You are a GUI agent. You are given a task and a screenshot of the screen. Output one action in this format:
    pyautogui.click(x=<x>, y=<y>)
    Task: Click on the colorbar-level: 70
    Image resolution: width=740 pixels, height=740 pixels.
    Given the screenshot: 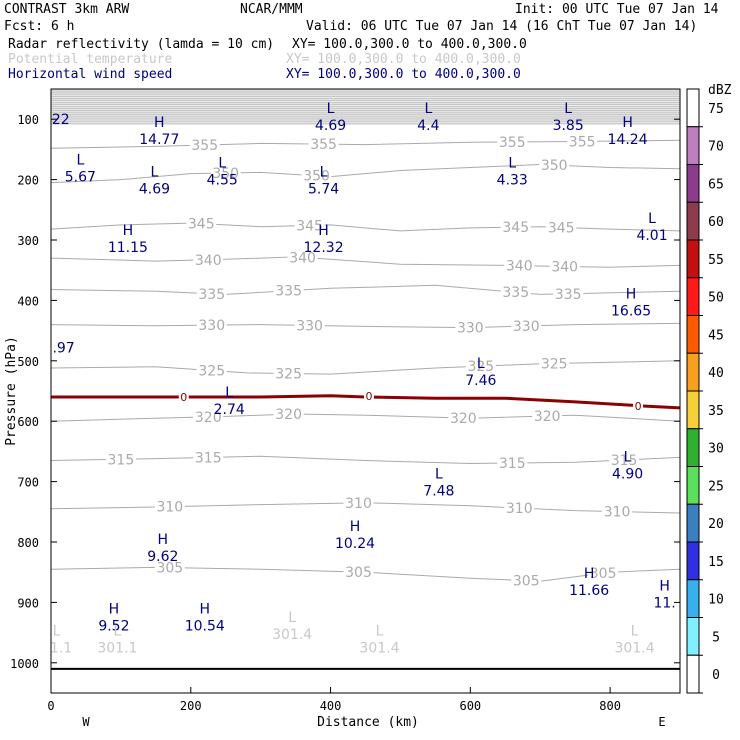 What is the action you would take?
    pyautogui.click(x=716, y=147)
    